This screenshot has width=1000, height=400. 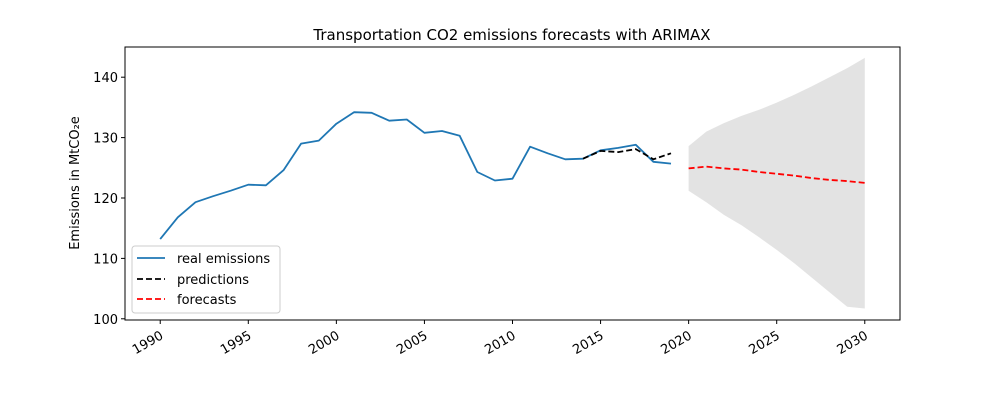 I want to click on y-tick-label: 120, so click(x=105, y=199).